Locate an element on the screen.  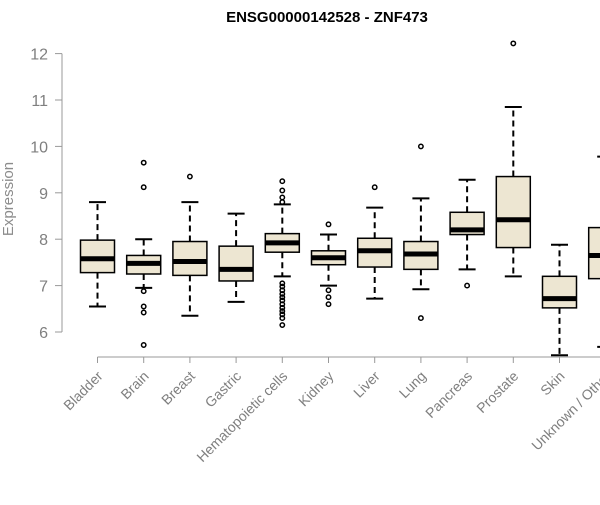
y-tick-label: 10 is located at coordinates (39, 147).